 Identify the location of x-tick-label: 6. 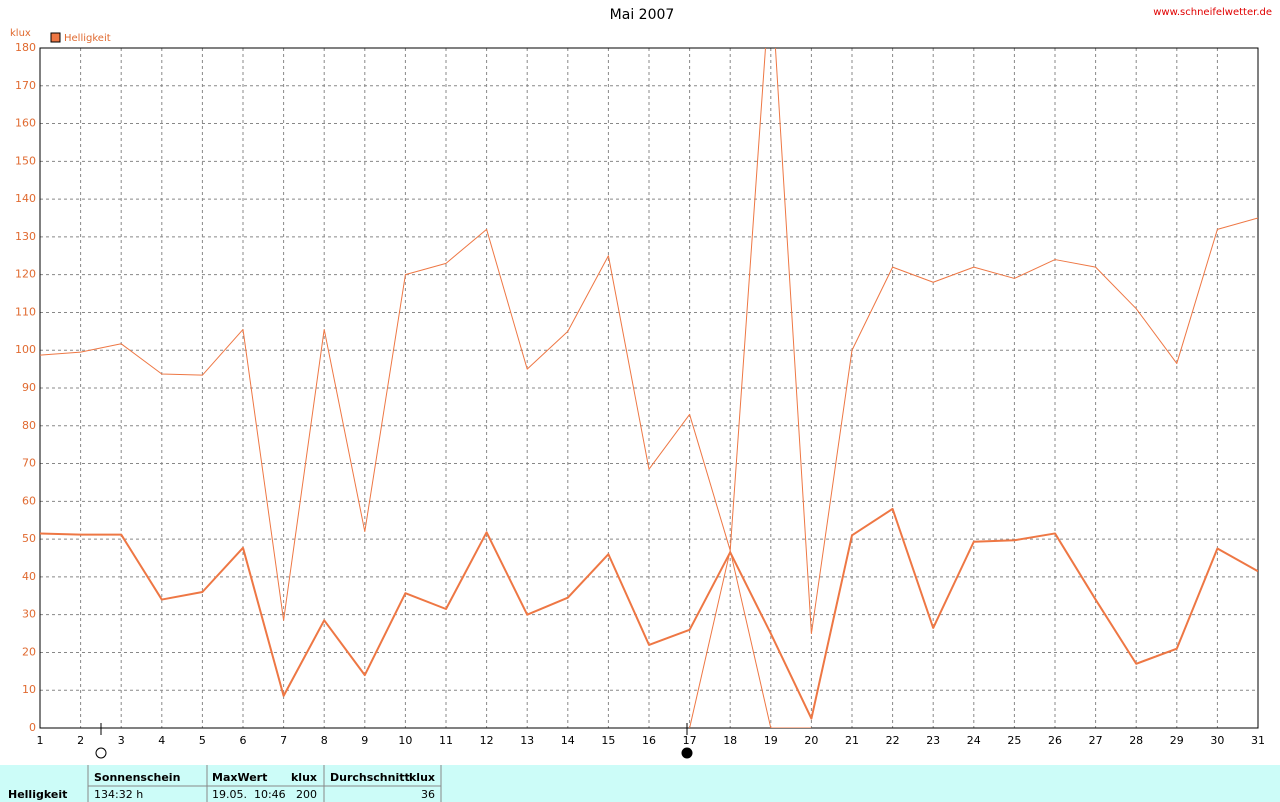
(243, 740).